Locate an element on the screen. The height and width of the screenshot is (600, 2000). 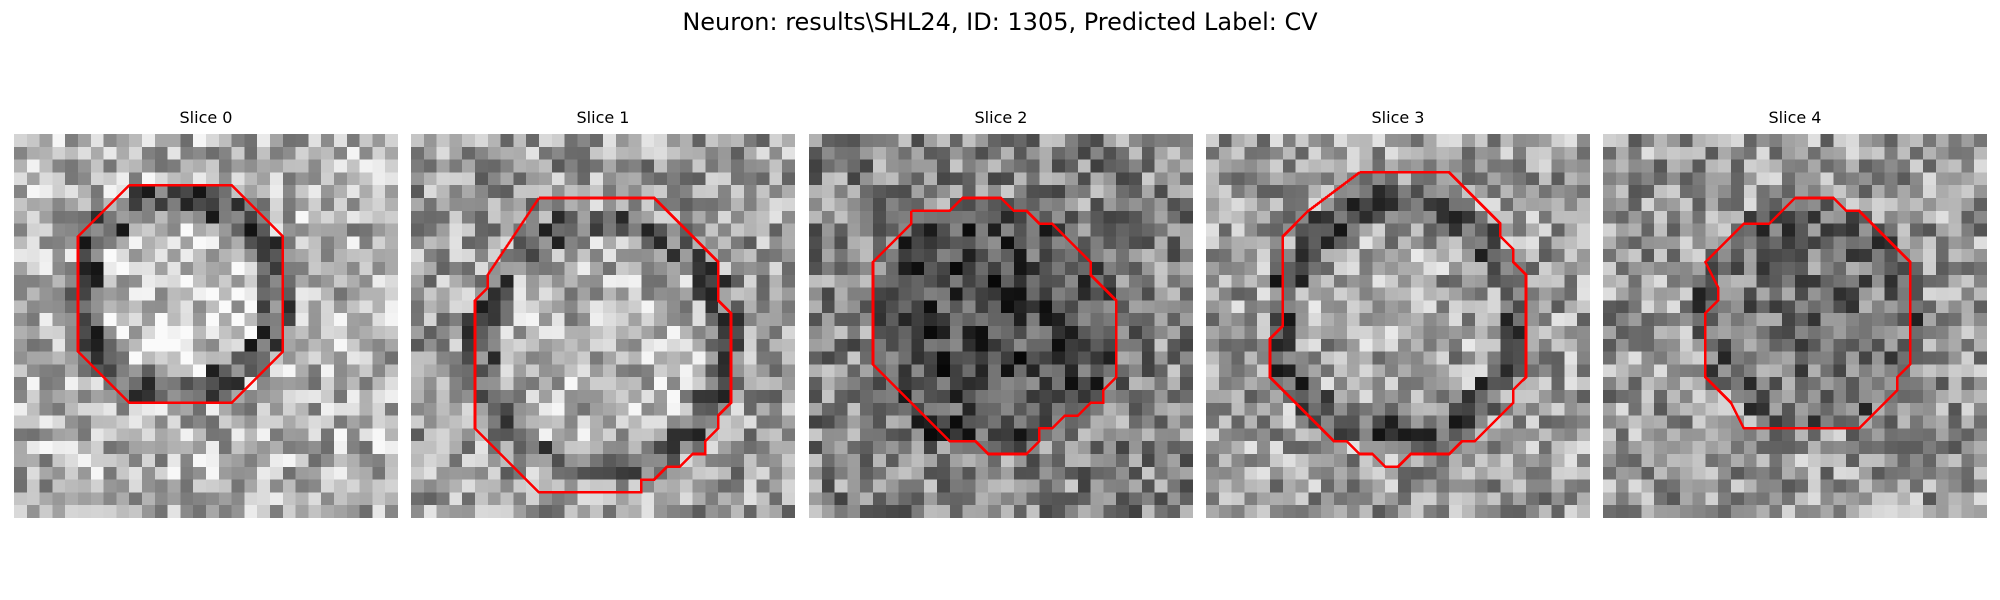
slice-panel-0: Slice 0 is located at coordinates (206, 313).